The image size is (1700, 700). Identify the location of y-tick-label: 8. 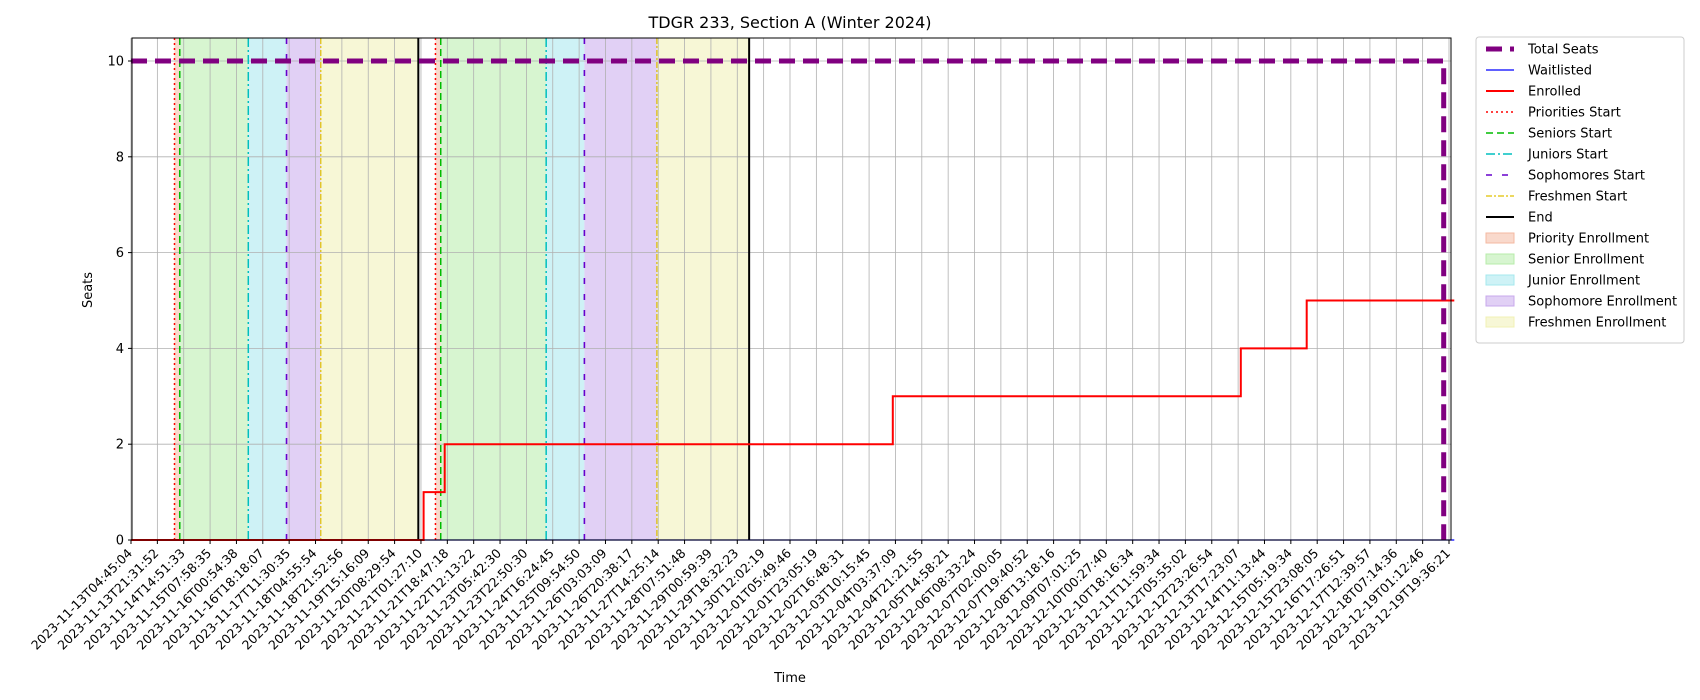
(120, 157).